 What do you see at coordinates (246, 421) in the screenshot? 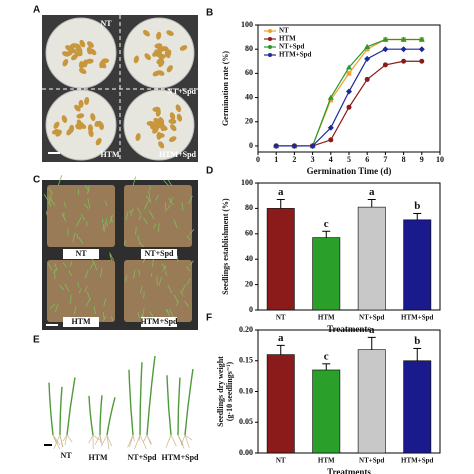
I see `y-tick-label: 0.05` at bounding box center [246, 421].